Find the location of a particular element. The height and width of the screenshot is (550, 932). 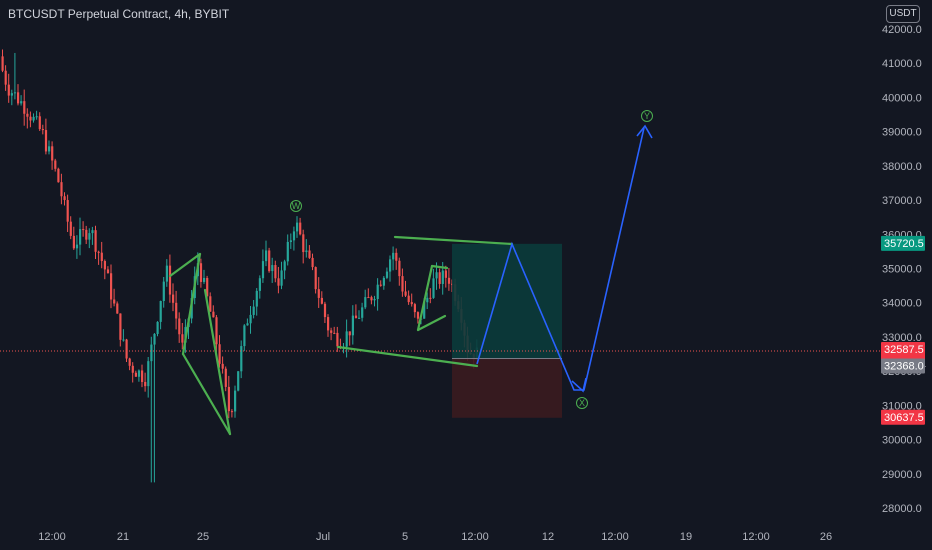

wave-label-w: W is located at coordinates (296, 206).